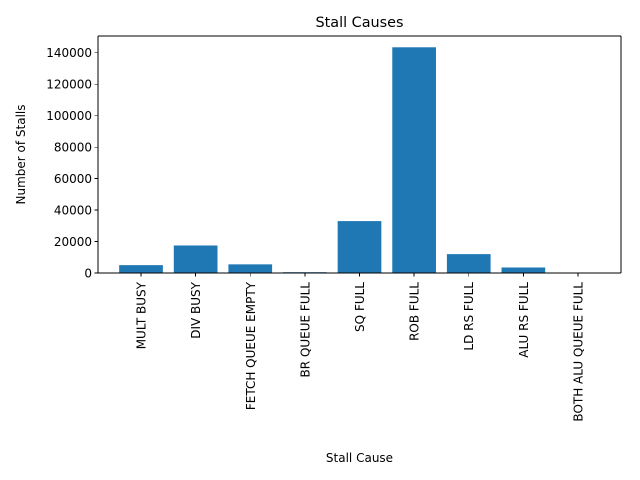 This screenshot has width=640, height=480. I want to click on x-tick-label: MULT BUSY, so click(142, 315).